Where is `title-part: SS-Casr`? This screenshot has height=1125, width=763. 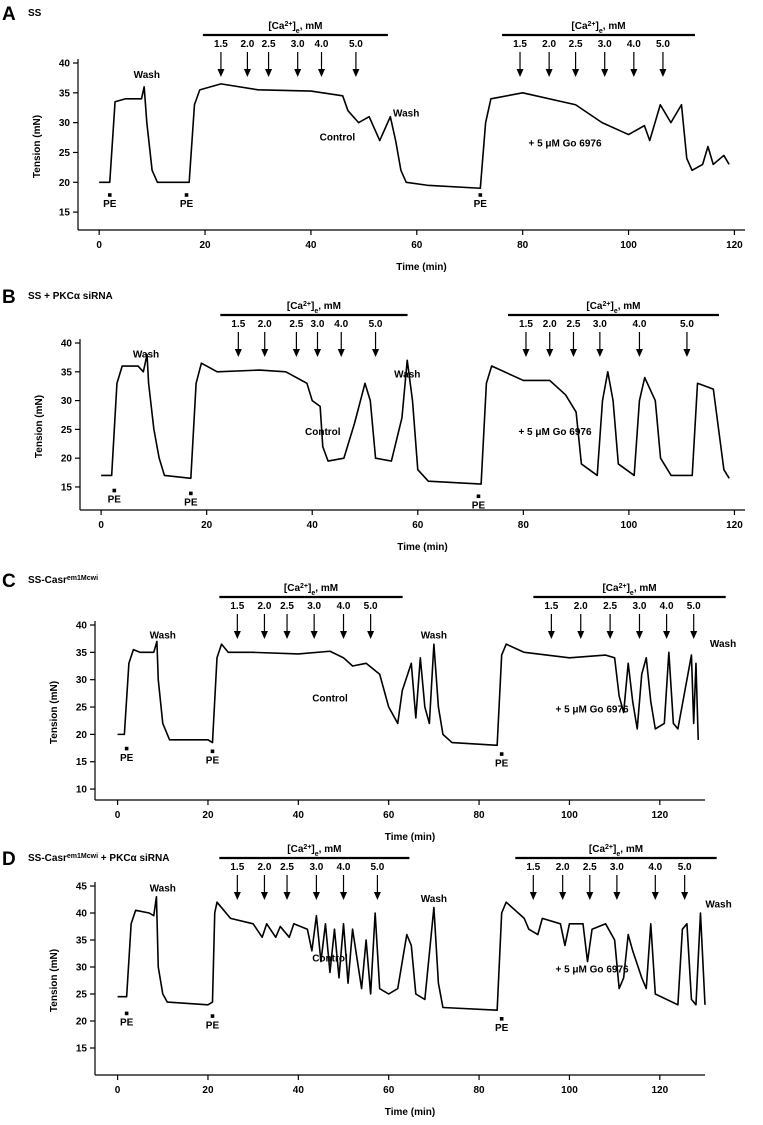
title-part: SS-Casr is located at coordinates (47, 858).